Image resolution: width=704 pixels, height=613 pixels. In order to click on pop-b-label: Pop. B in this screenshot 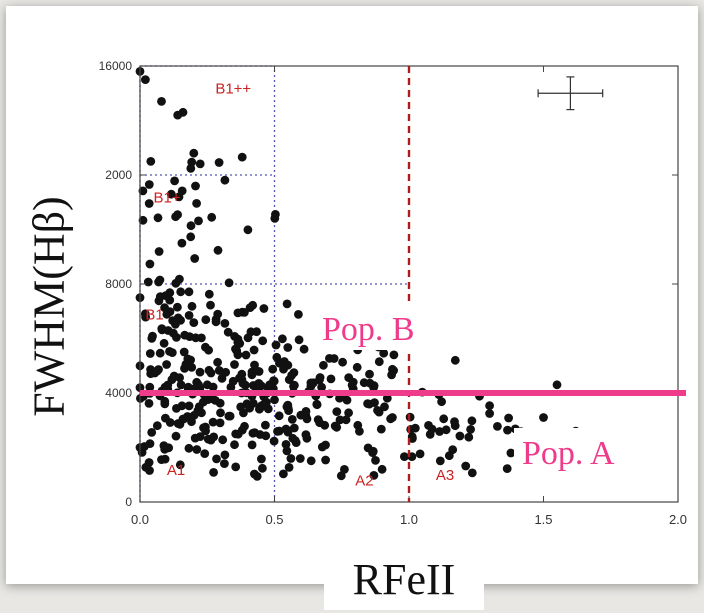, I will do `click(368, 329)`.